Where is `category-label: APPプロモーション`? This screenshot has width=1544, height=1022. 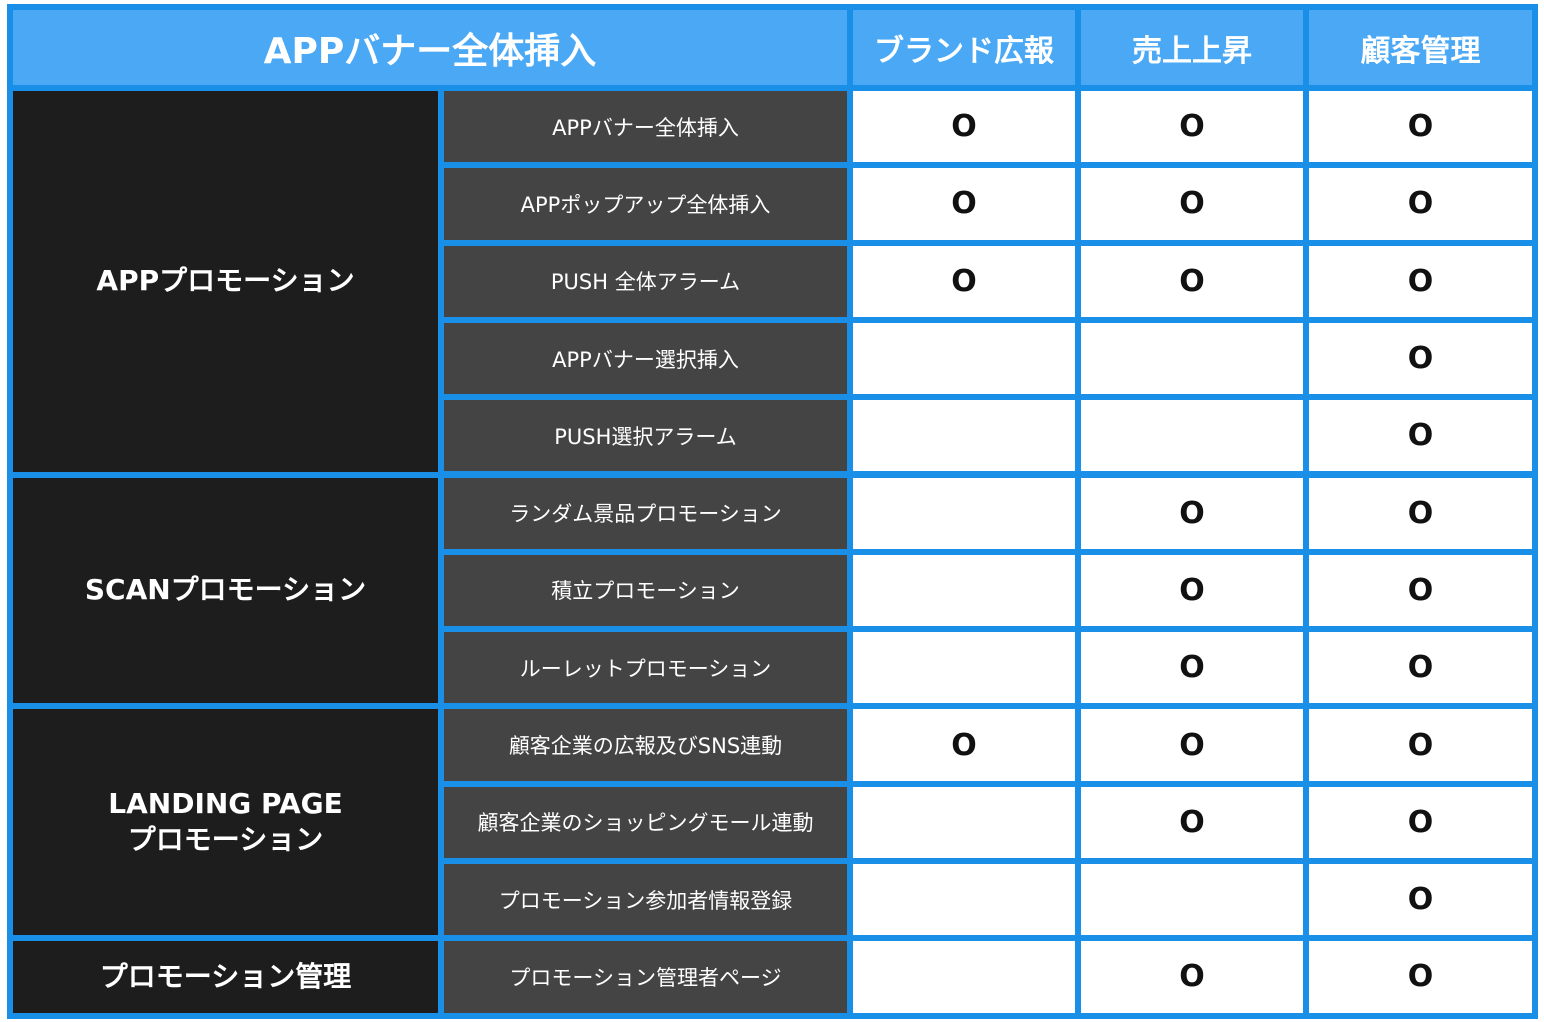
category-label: APPプロモーション is located at coordinates (225, 281).